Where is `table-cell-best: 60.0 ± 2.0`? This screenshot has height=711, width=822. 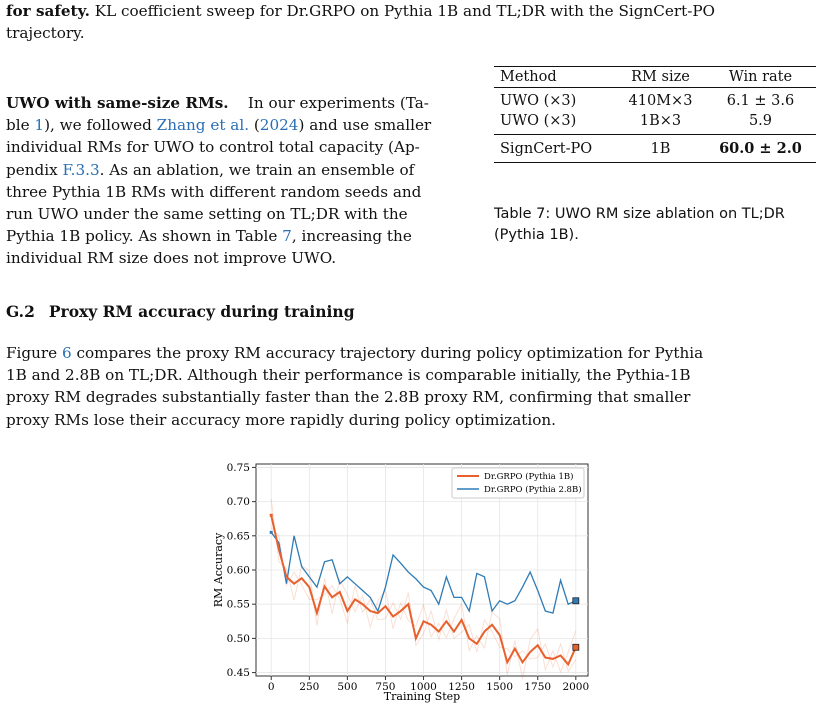 table-cell-best: 60.0 ± 2.0 is located at coordinates (760, 148).